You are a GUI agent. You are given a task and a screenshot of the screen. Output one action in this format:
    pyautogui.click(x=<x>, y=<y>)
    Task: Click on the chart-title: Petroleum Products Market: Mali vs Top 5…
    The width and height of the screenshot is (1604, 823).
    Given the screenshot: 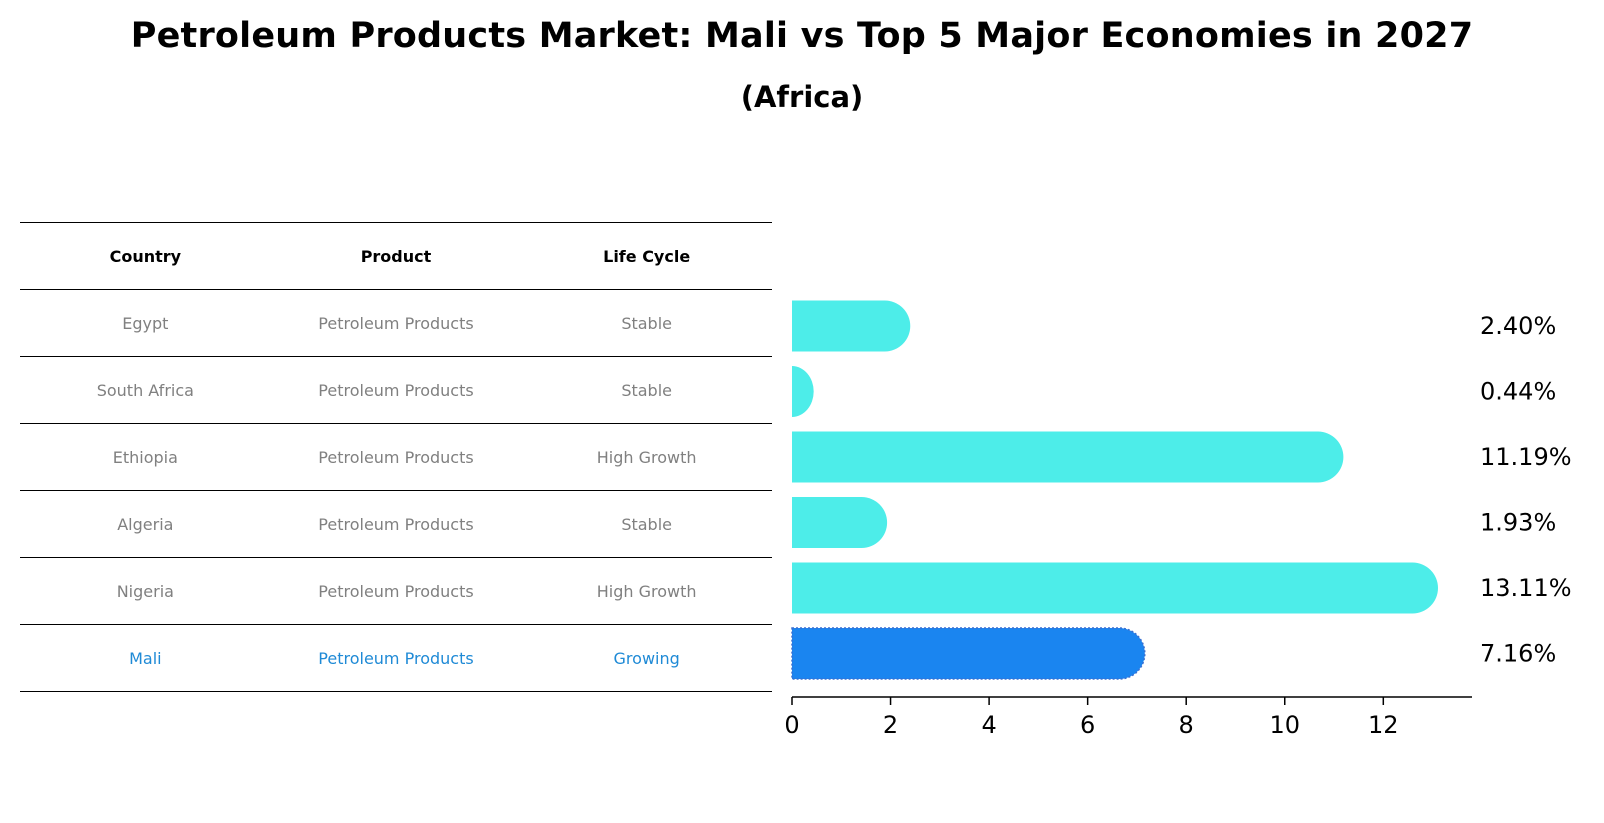 What is the action you would take?
    pyautogui.click(x=802, y=36)
    